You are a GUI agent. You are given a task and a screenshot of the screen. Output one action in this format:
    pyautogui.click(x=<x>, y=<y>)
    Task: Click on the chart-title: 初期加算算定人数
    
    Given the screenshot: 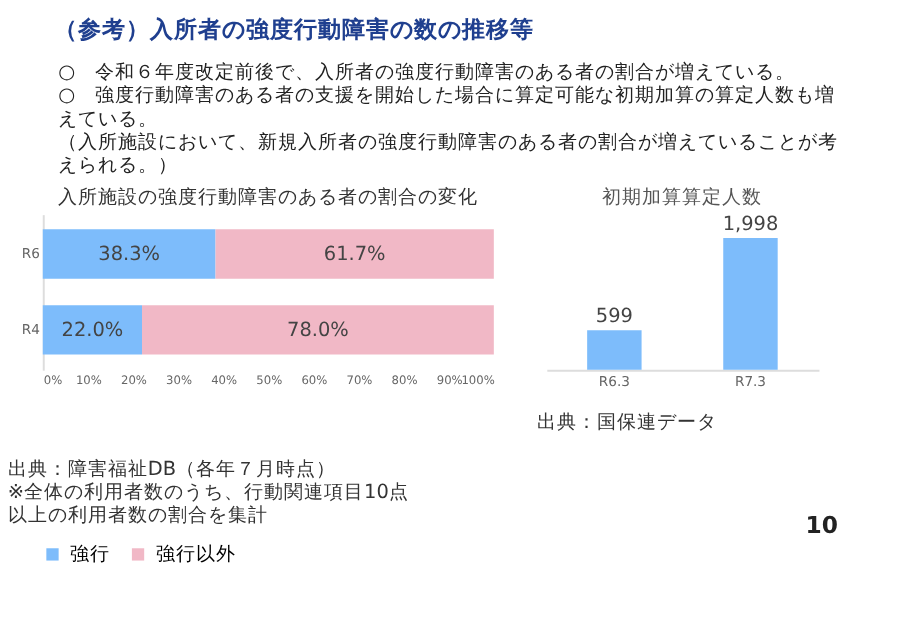 What is the action you would take?
    pyautogui.click(x=682, y=196)
    